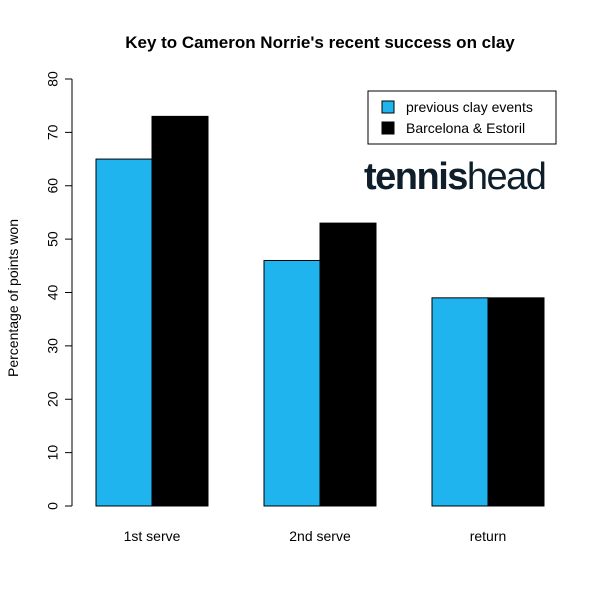 The width and height of the screenshot is (604, 604). What do you see at coordinates (53, 453) in the screenshot?
I see `y-tick-label: 10` at bounding box center [53, 453].